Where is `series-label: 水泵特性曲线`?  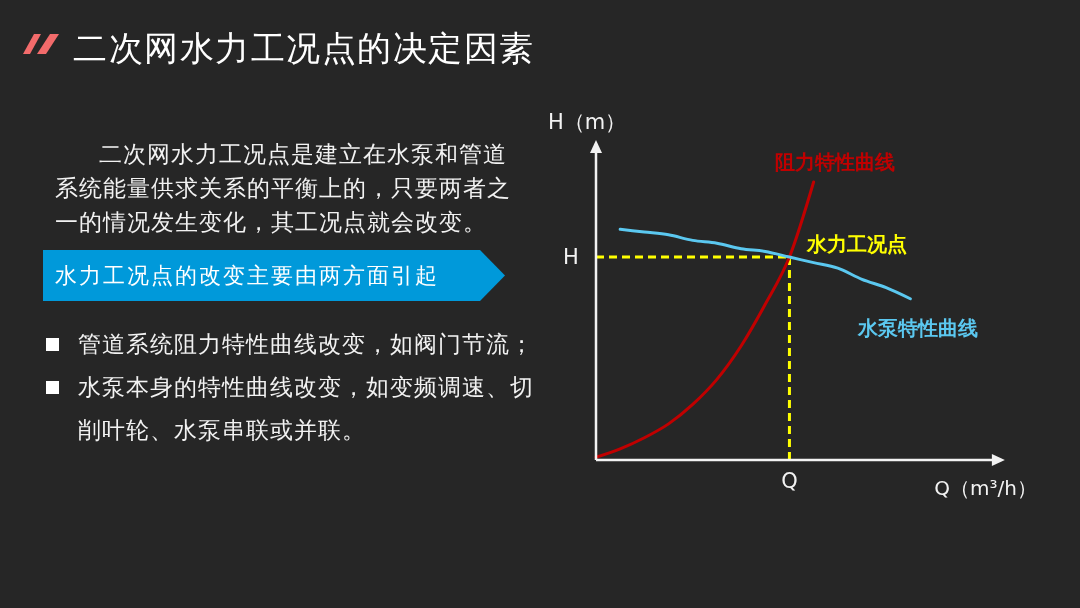
series-label: 水泵特性曲线 is located at coordinates (918, 327).